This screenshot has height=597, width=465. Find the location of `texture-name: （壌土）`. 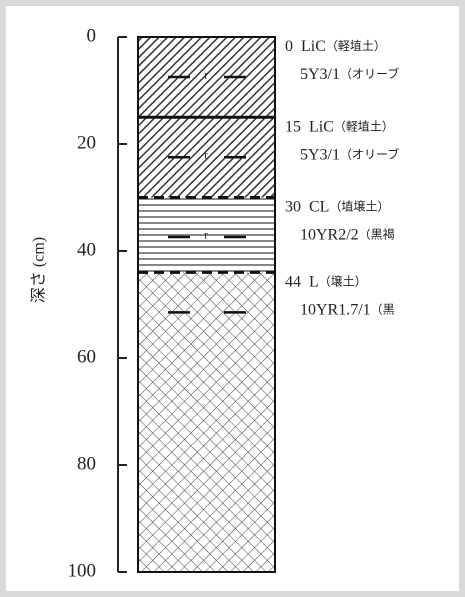

texture-name: （壌土） is located at coordinates (343, 281).